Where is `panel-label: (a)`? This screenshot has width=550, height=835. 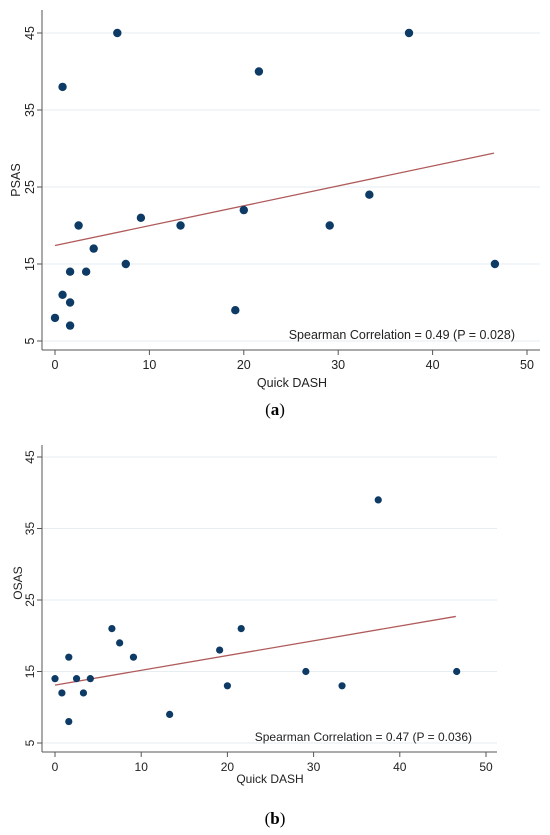 panel-label: (a) is located at coordinates (275, 409).